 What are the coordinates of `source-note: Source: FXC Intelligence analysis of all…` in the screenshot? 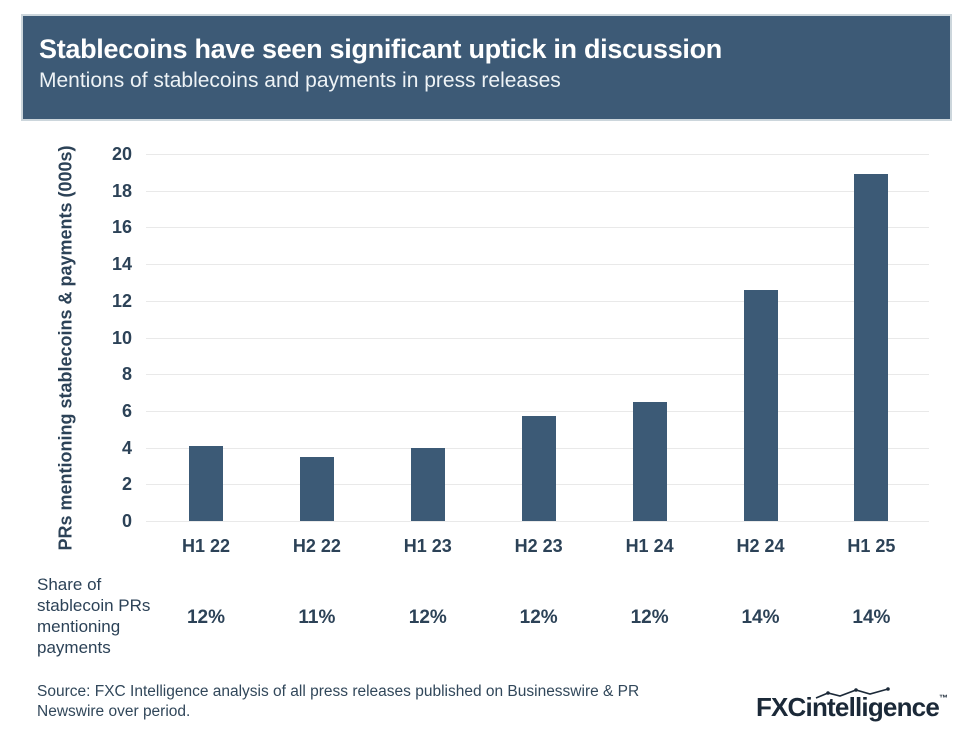 It's located at (338, 702).